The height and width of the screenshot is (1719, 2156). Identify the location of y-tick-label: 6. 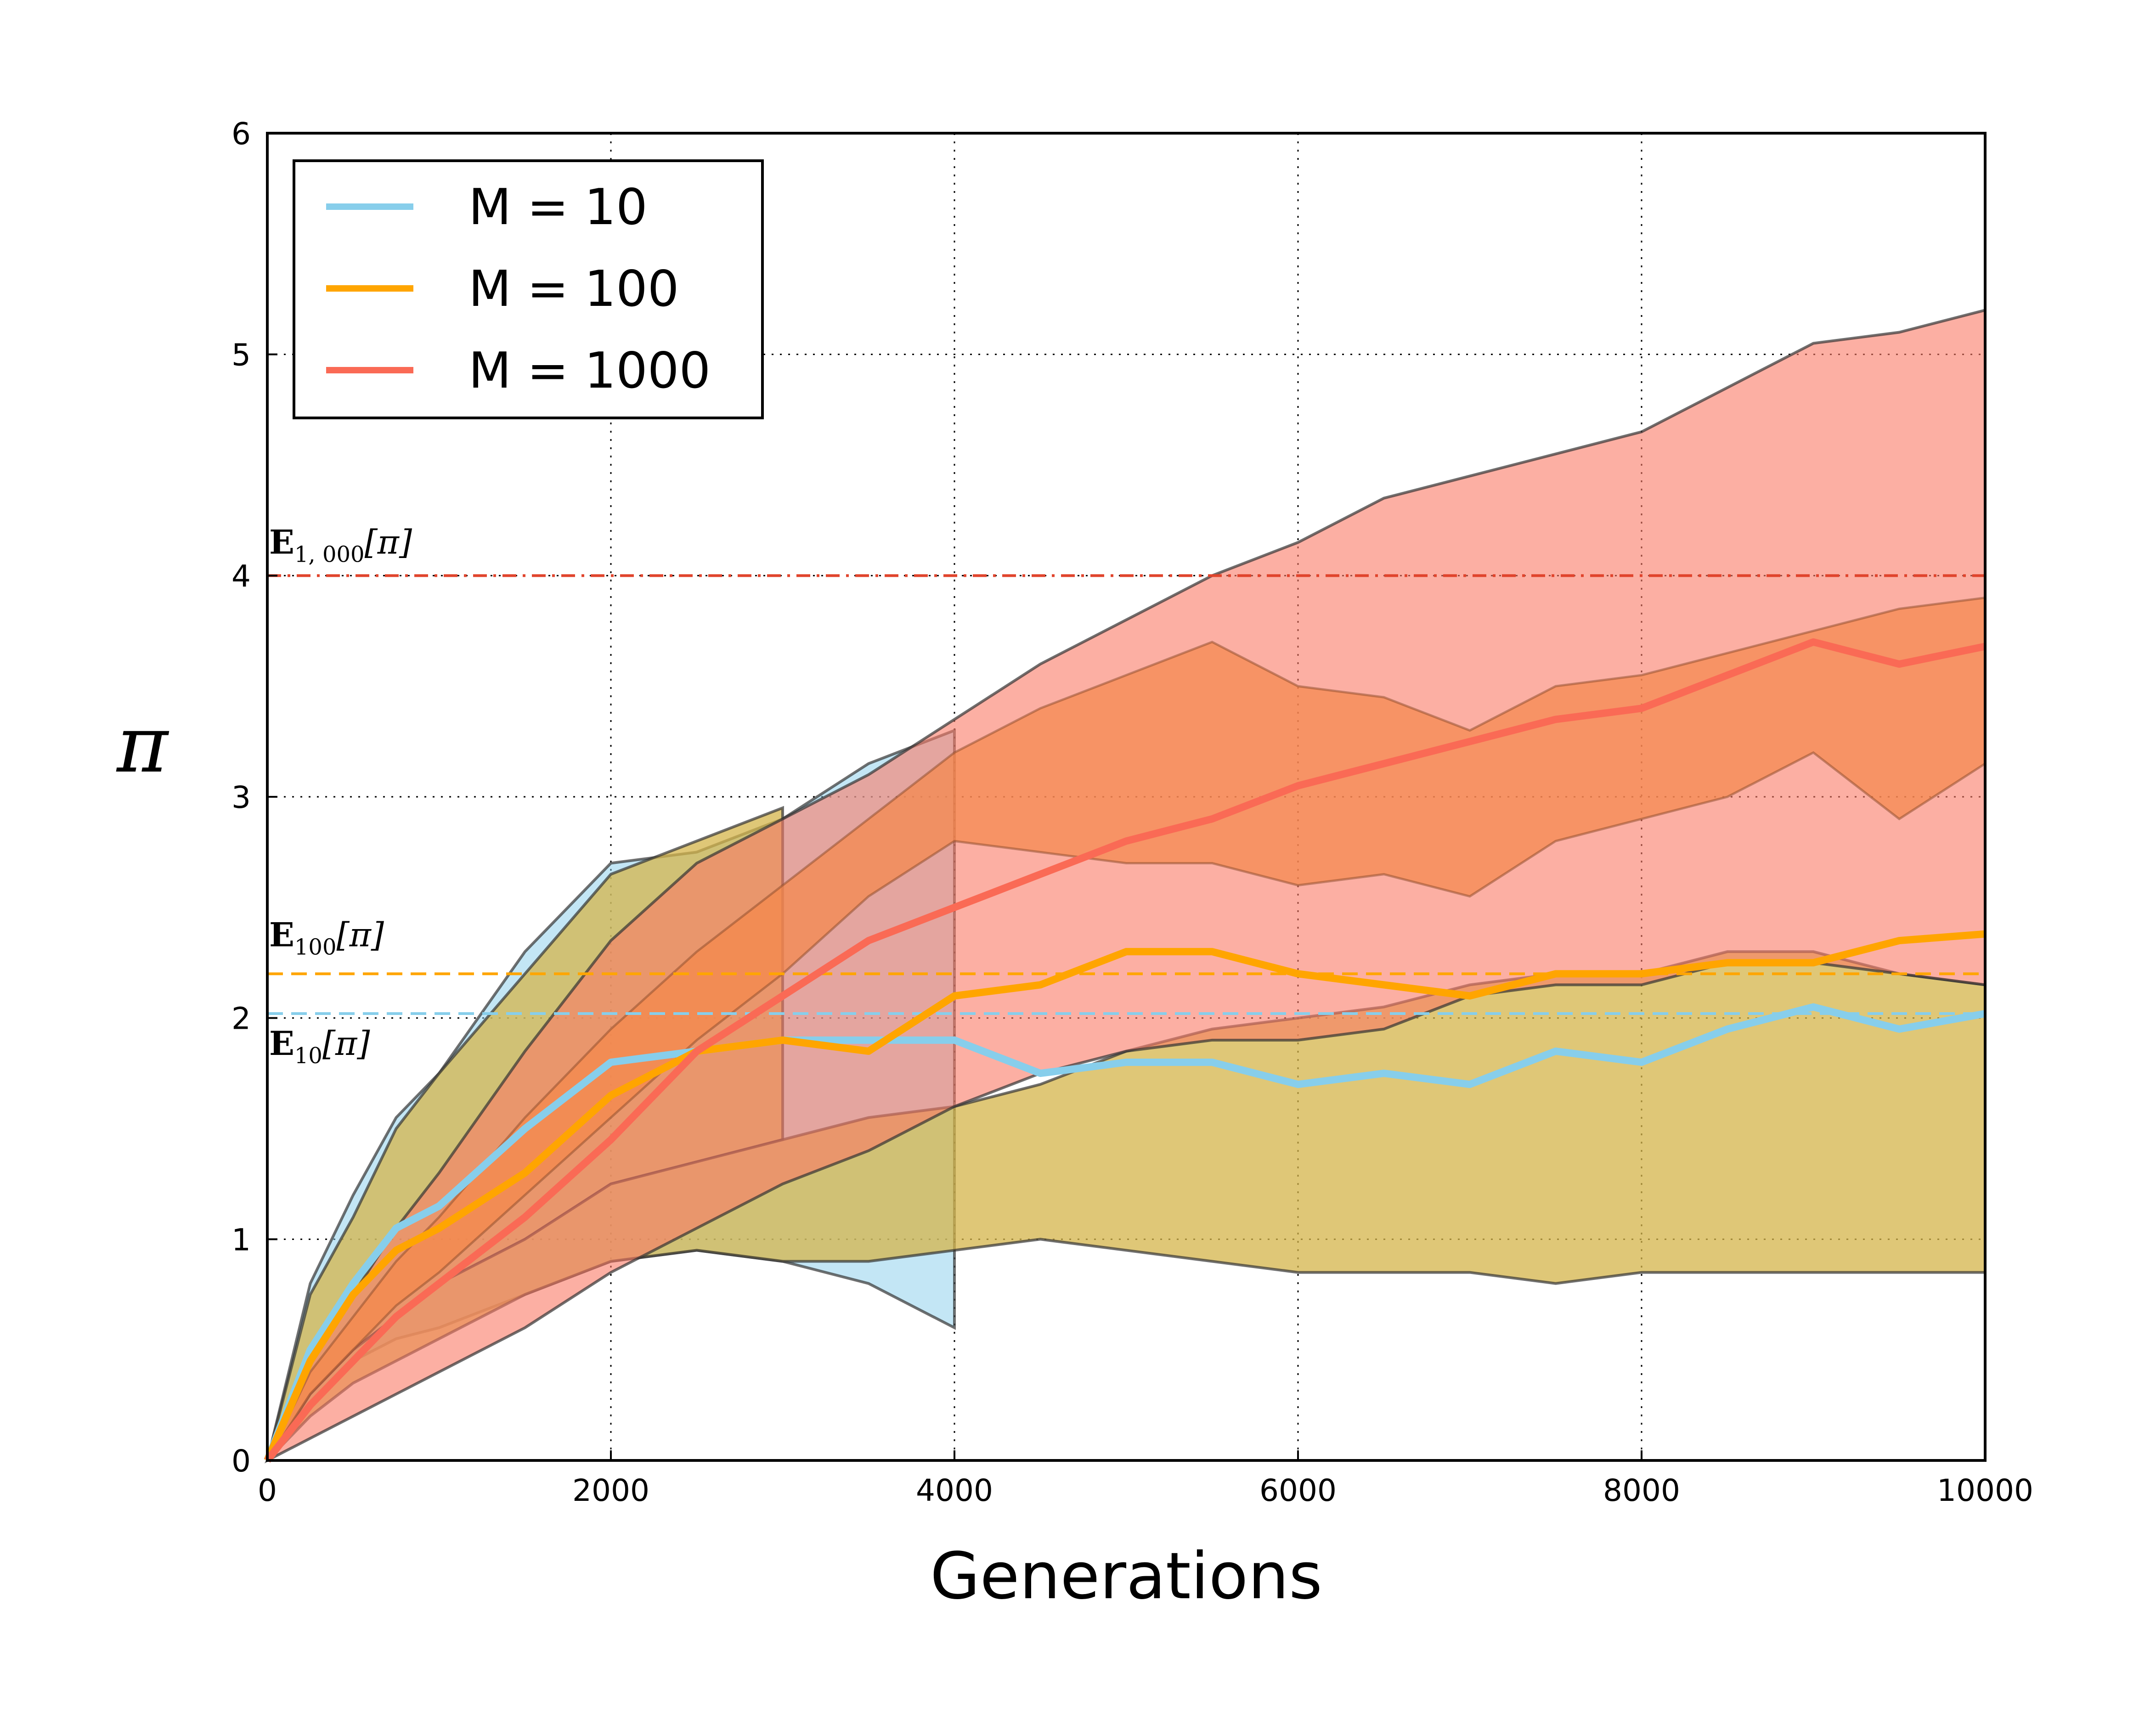
(241, 134).